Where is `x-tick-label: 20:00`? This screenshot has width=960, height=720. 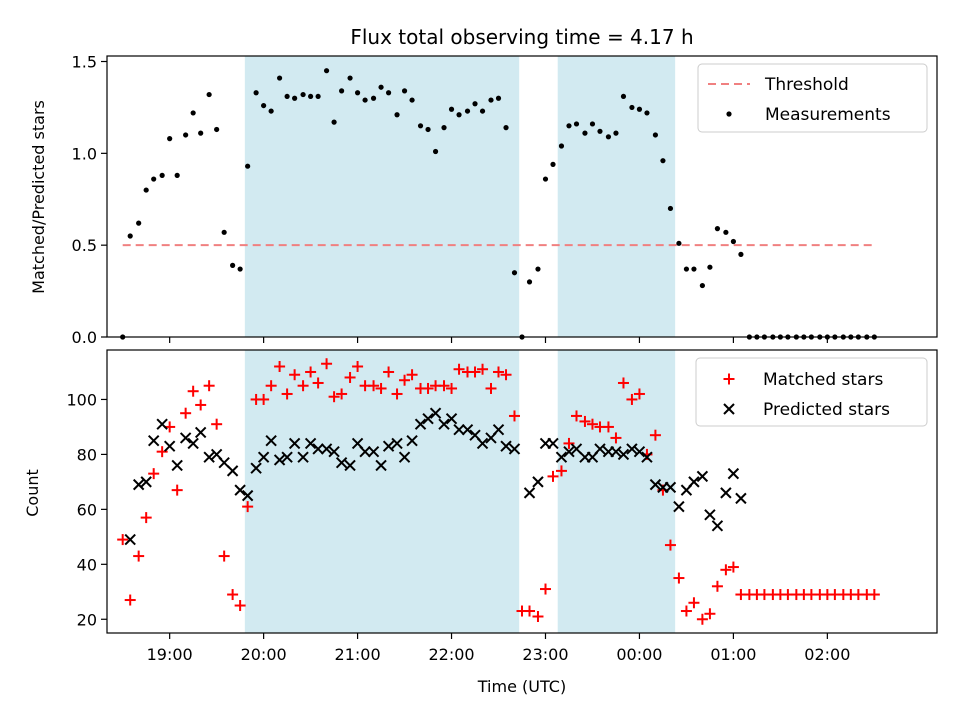 x-tick-label: 20:00 is located at coordinates (264, 654).